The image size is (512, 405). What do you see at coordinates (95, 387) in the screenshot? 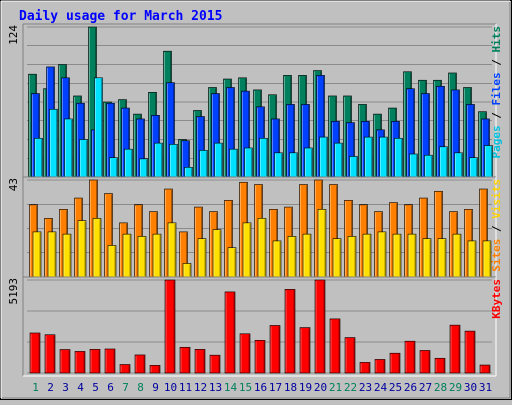
I see `x-label-day-5: 5` at bounding box center [95, 387].